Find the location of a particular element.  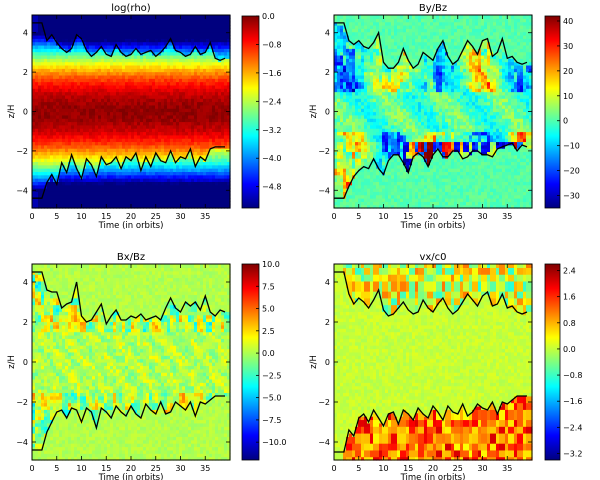

lower-boundary-line is located at coordinates (128, 172).